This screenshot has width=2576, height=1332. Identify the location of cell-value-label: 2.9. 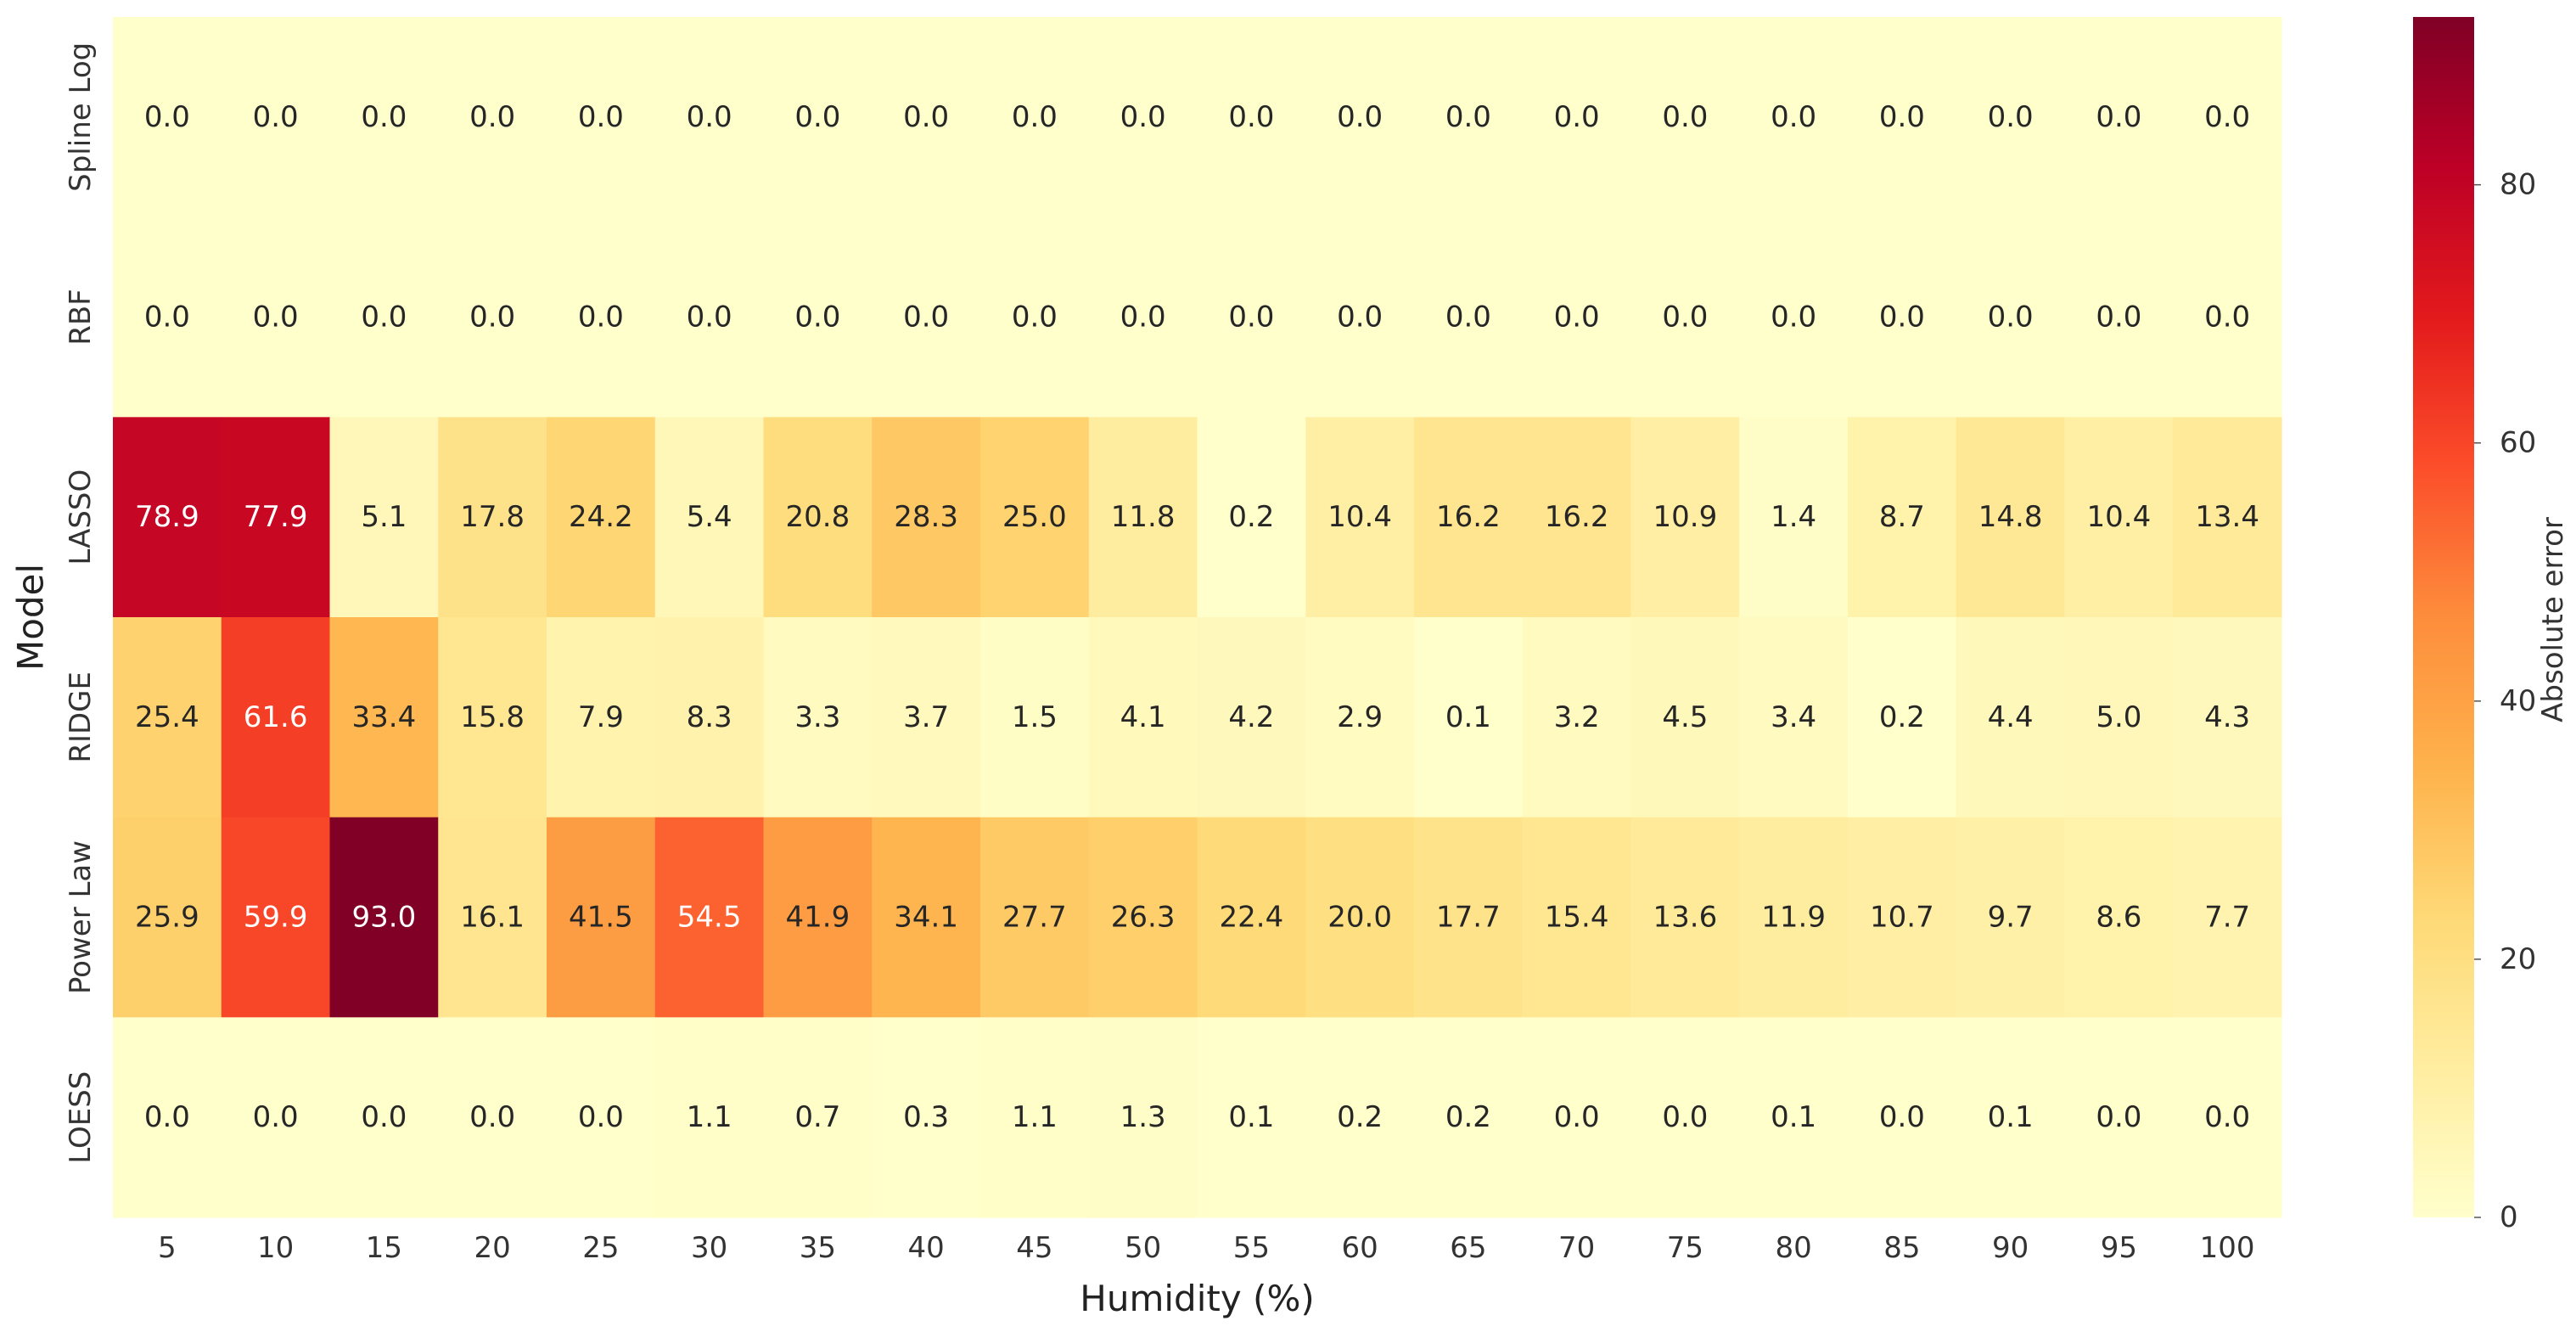
(1360, 717).